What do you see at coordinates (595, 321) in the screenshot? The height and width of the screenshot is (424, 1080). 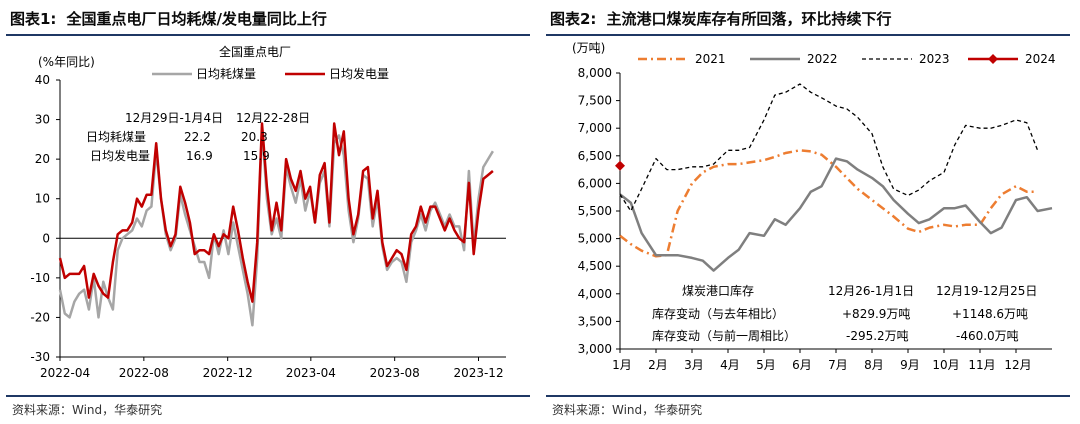 I see `y-tick-label: 3,500` at bounding box center [595, 321].